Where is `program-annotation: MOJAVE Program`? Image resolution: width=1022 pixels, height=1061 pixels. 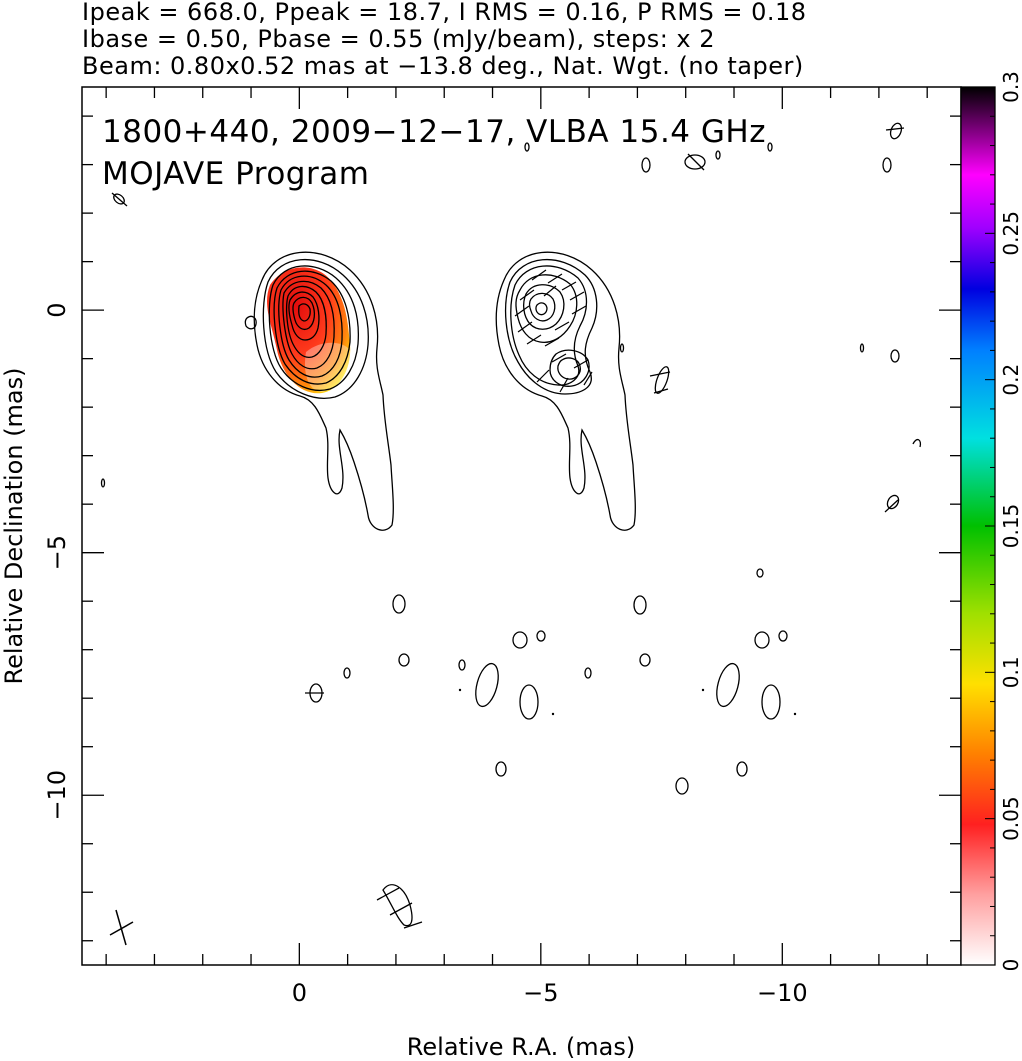
program-annotation: MOJAVE Program is located at coordinates (235, 174).